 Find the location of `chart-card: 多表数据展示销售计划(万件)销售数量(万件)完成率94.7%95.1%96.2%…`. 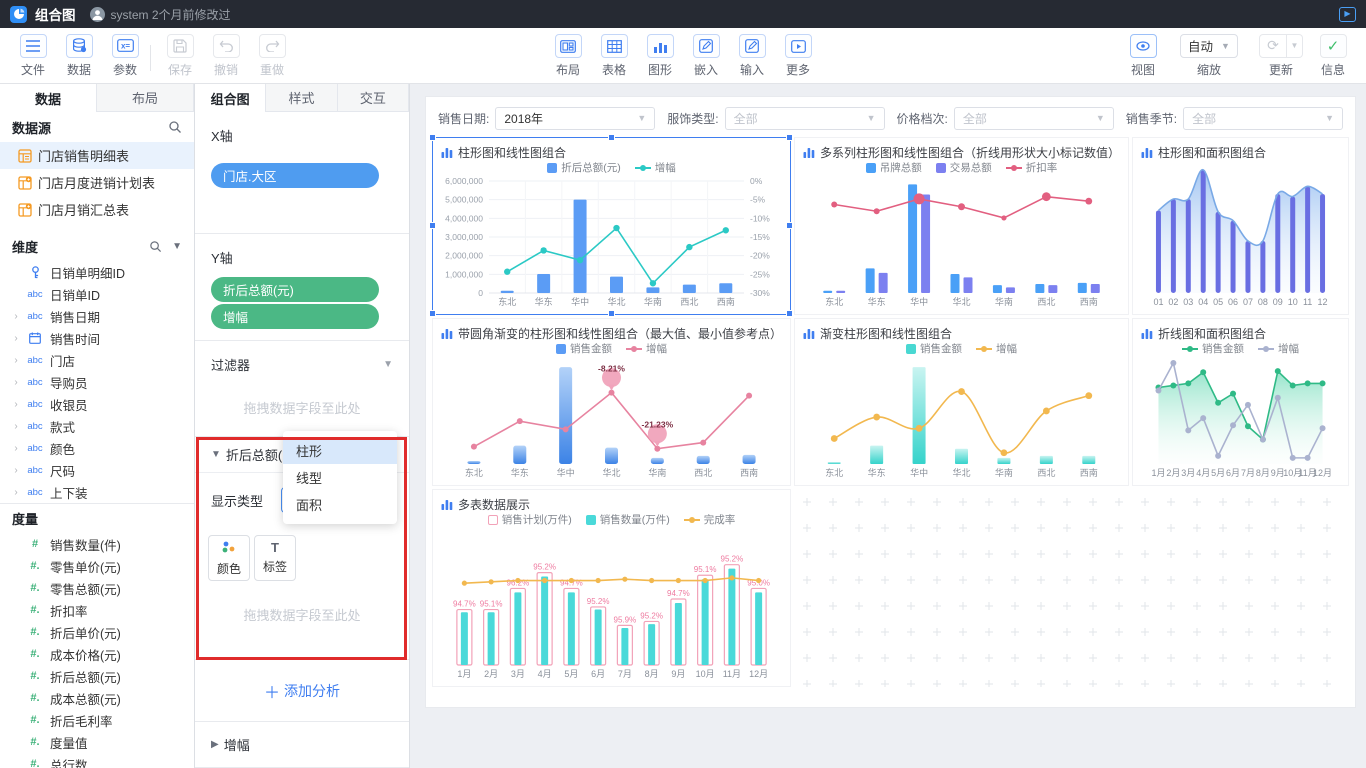

chart-card: 多表数据展示销售计划(万件)销售数量(万件)完成率94.7%95.1%96.2%… is located at coordinates (612, 588).